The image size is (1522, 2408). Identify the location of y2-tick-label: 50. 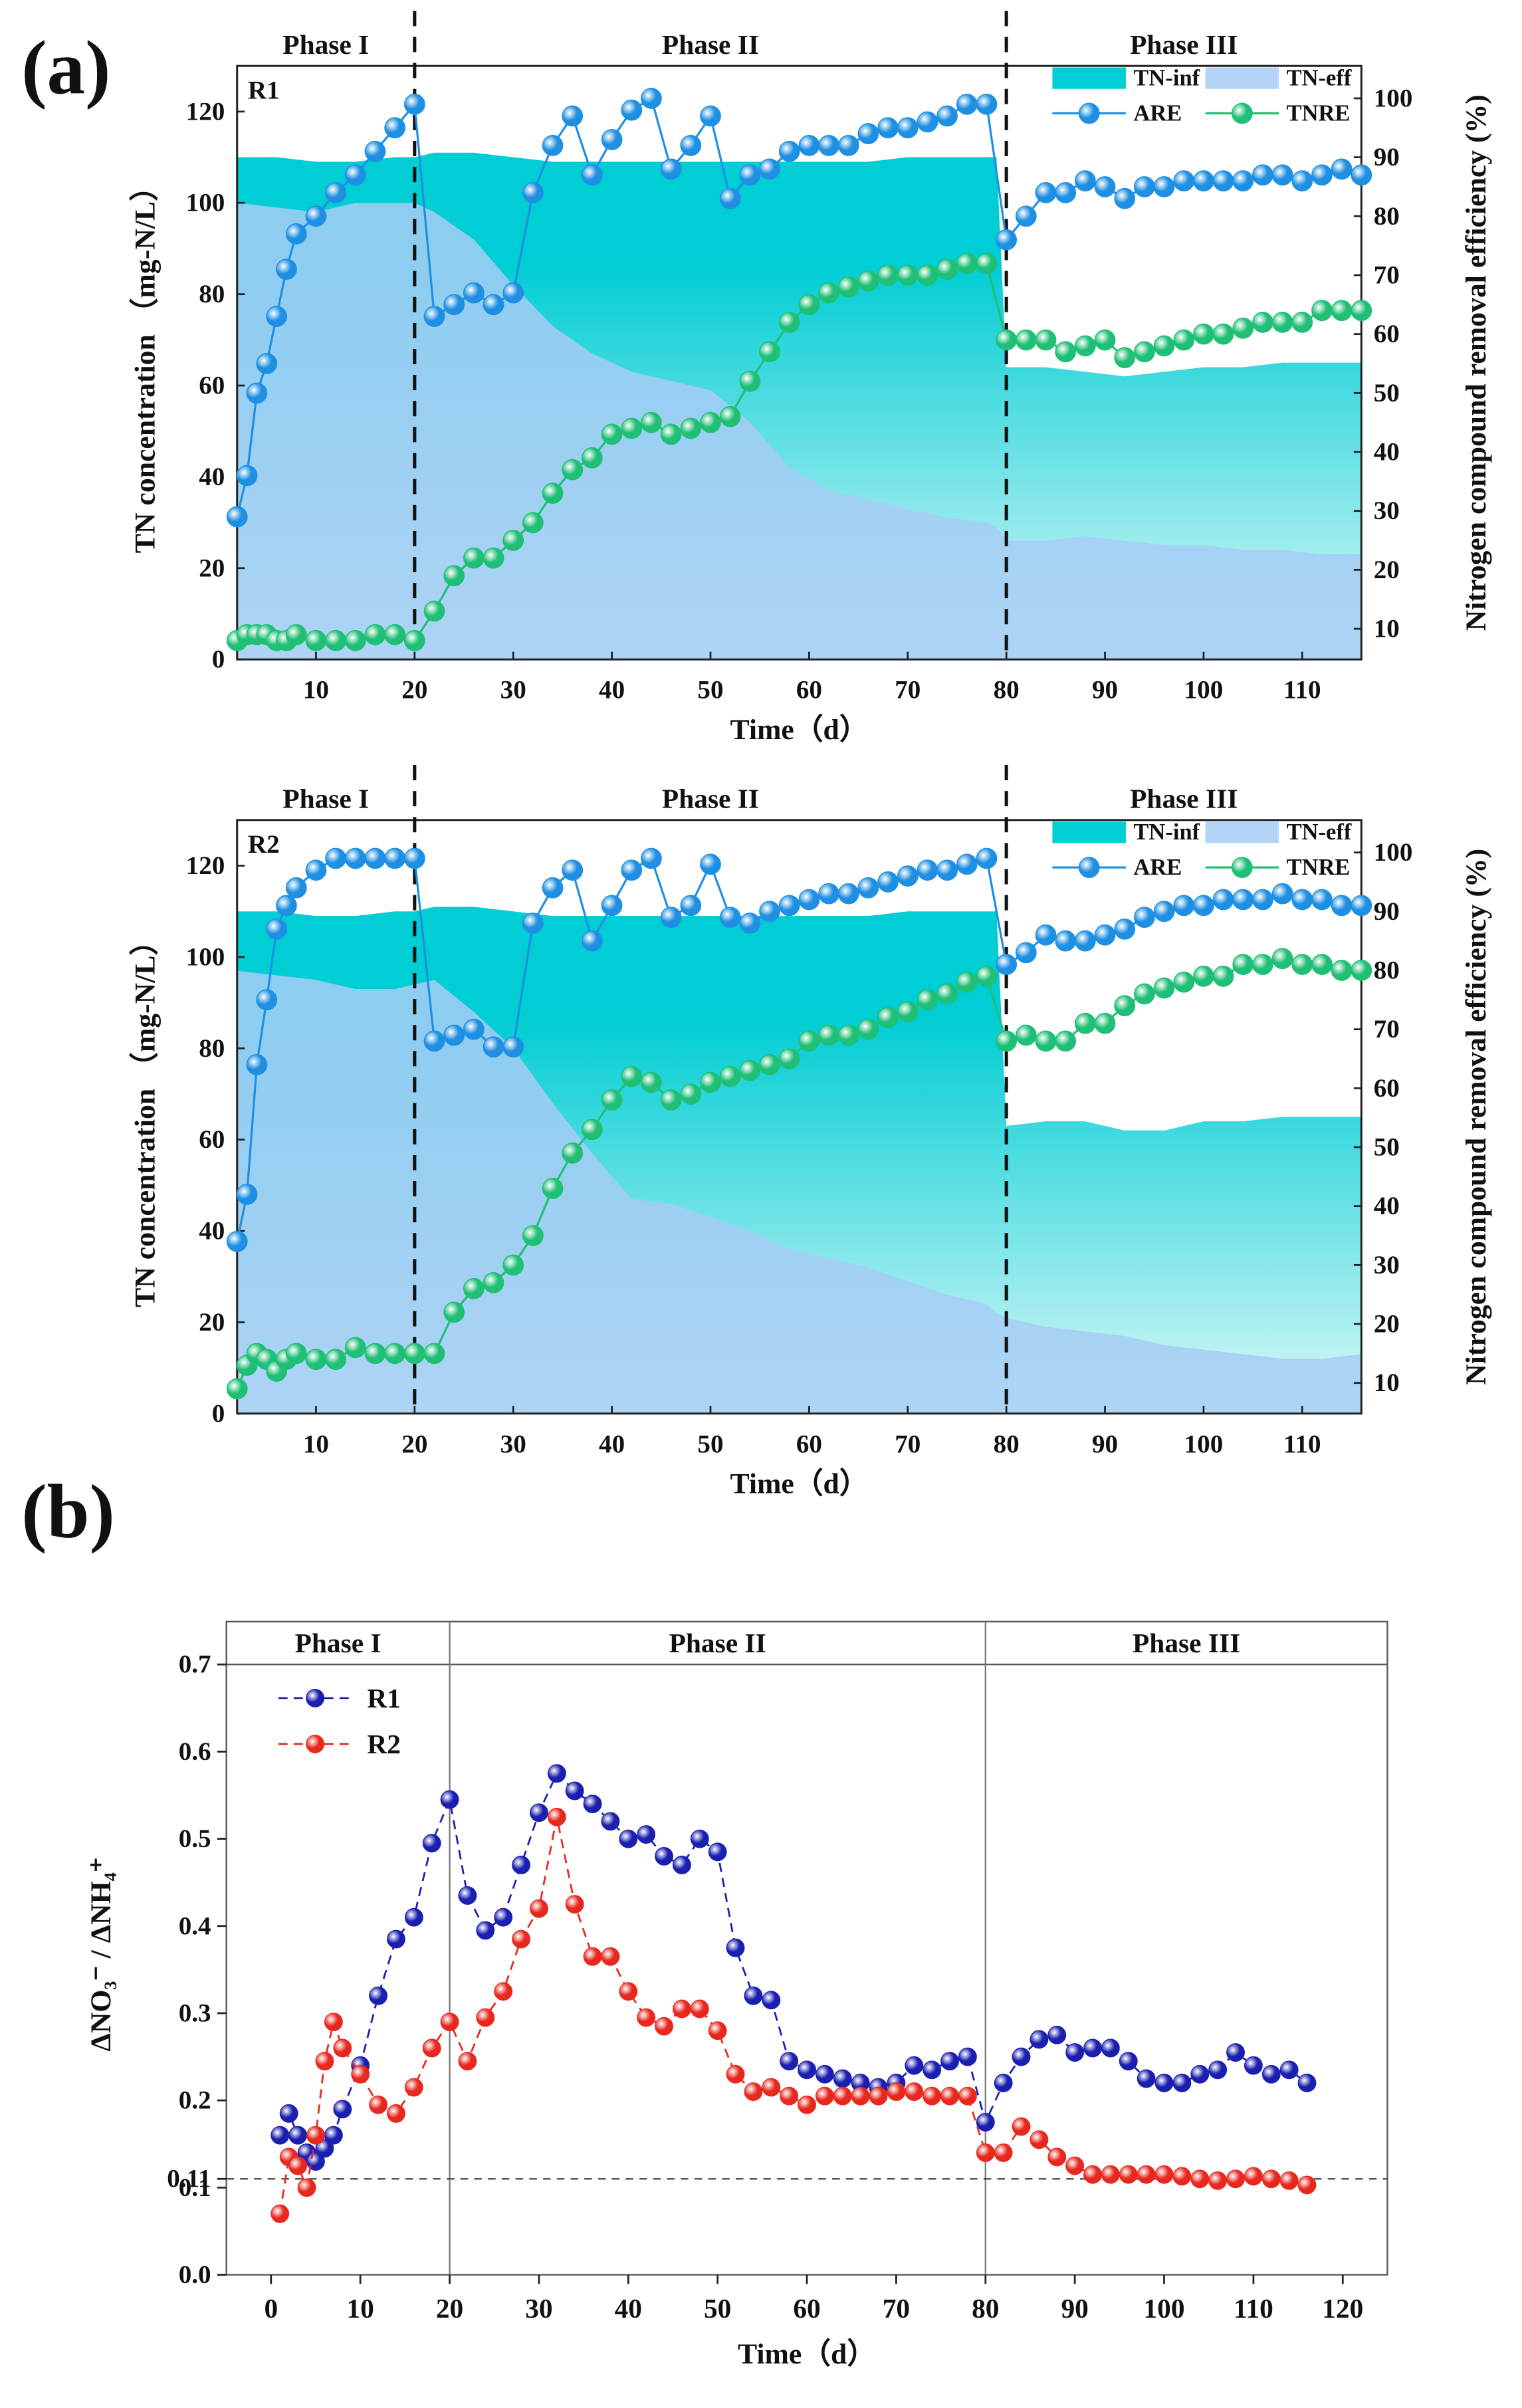
(1387, 393).